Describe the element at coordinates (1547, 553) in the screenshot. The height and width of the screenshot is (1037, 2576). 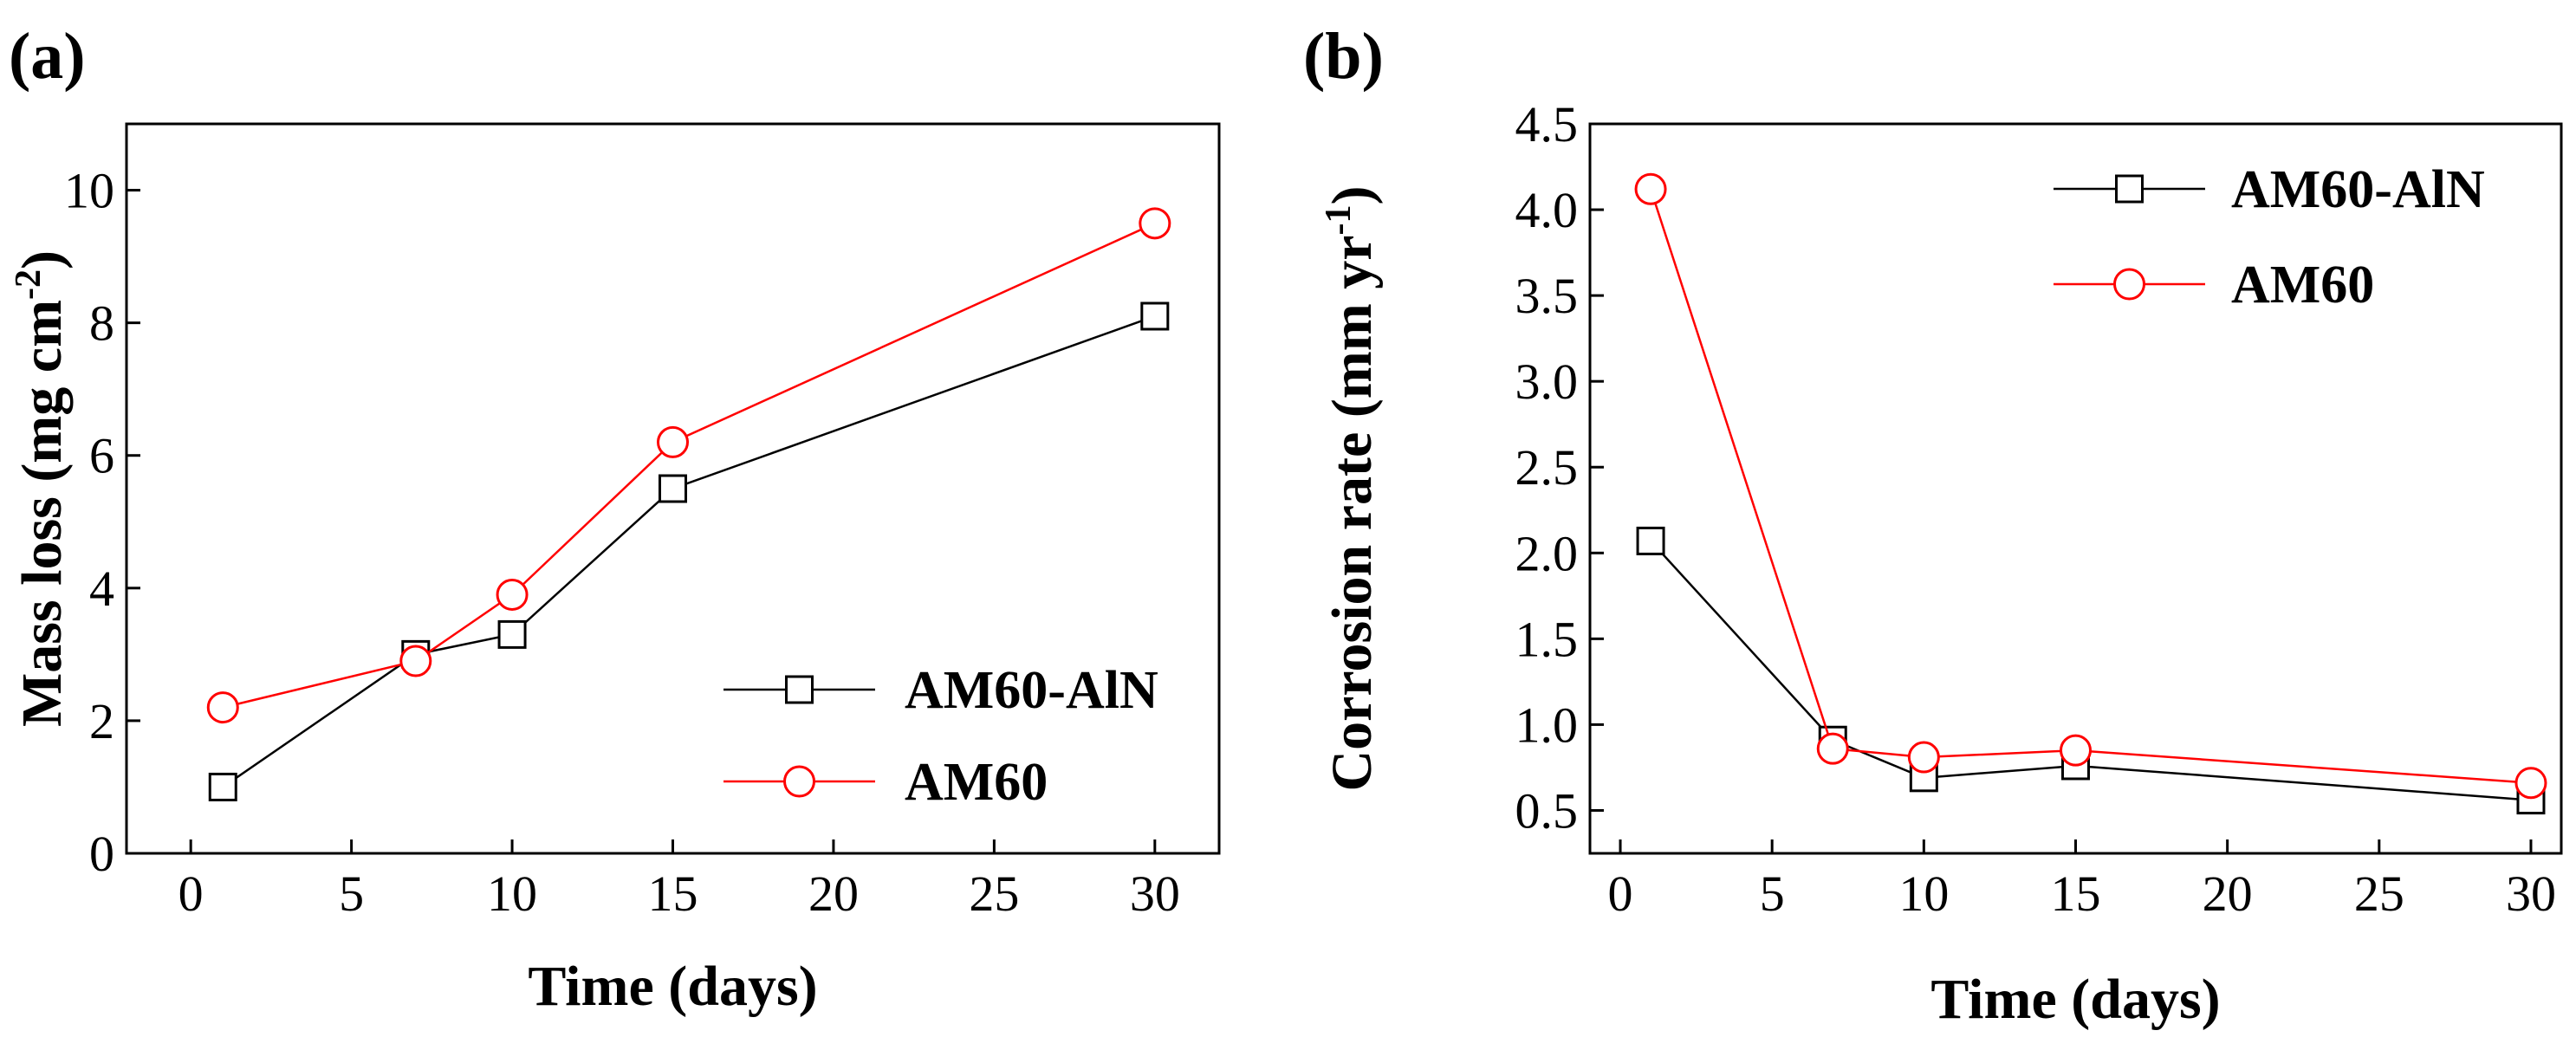
I see `y-tick-label: 2.0` at that location.